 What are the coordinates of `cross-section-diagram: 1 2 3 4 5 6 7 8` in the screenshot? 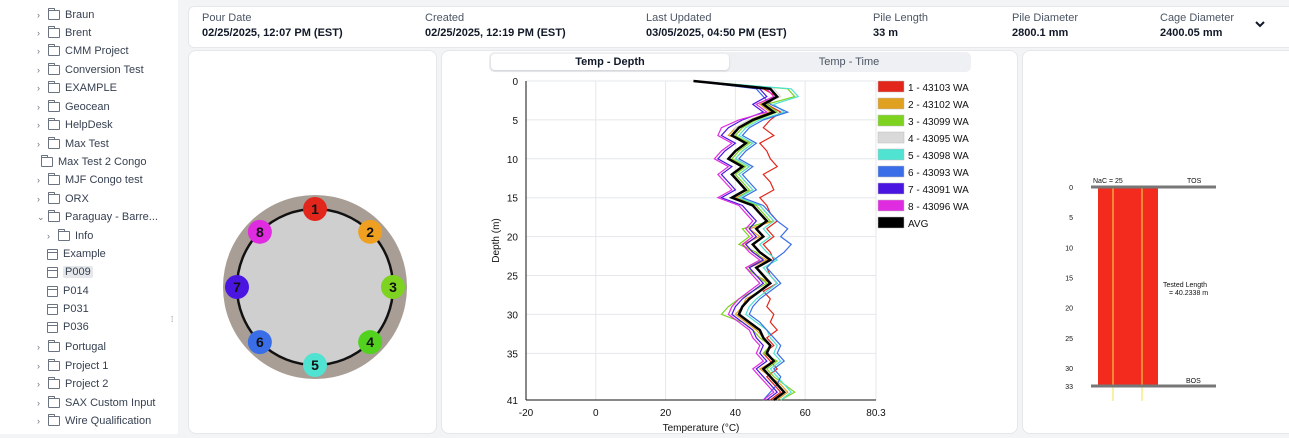 It's located at (315, 287).